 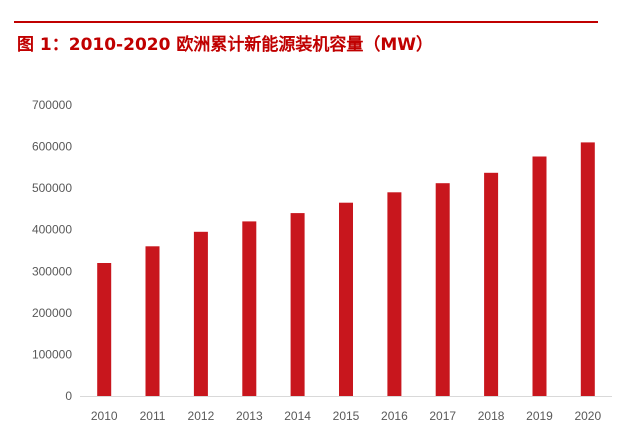 I want to click on y-tick-label: 500000, so click(x=52, y=188).